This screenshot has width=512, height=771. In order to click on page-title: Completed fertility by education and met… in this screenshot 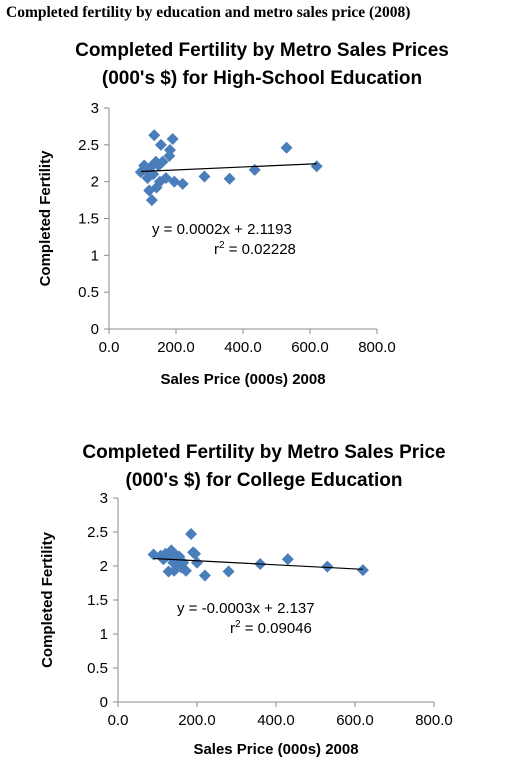, I will do `click(208, 12)`.